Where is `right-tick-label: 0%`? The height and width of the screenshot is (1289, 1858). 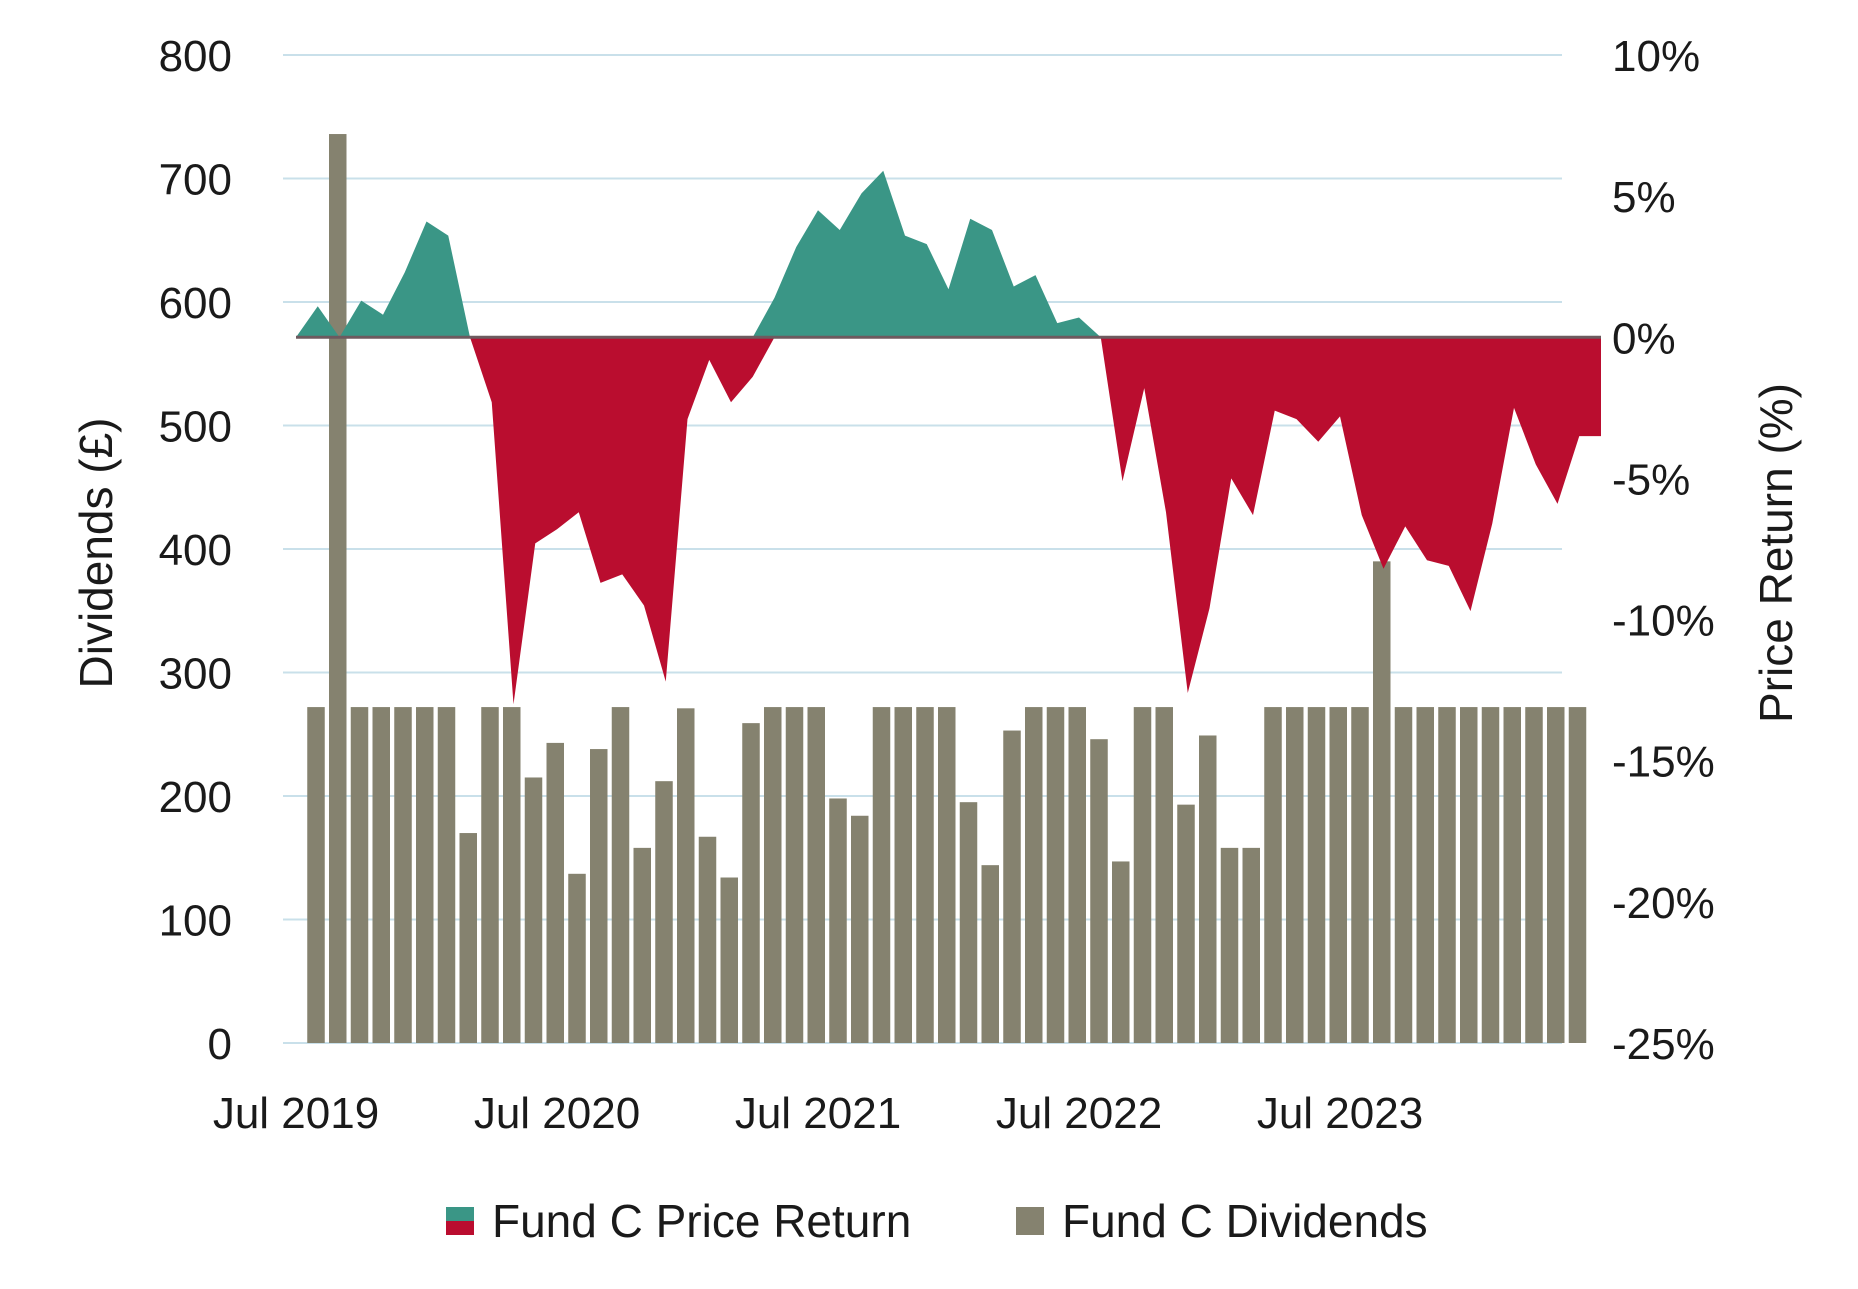 right-tick-label: 0% is located at coordinates (1644, 338).